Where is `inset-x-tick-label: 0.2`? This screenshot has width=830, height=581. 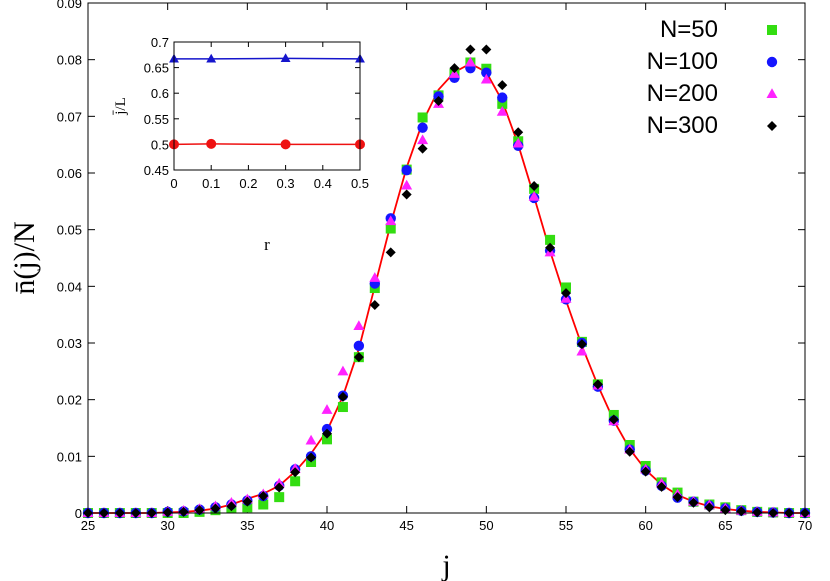
inset-x-tick-label: 0.2 is located at coordinates (248, 183).